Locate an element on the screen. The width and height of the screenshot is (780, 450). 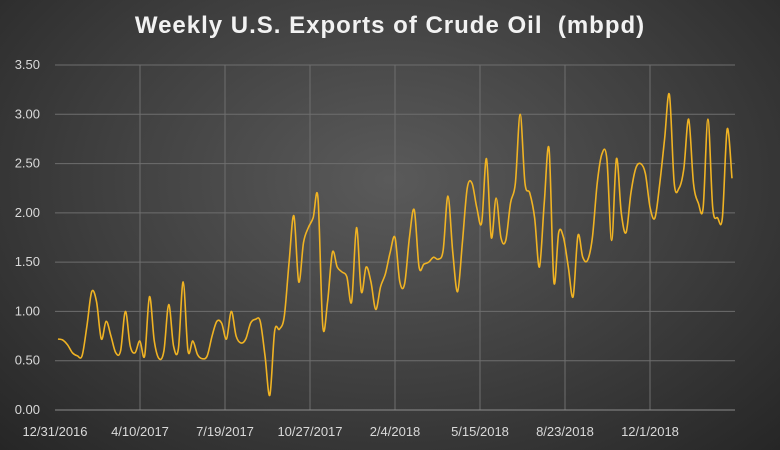
x-tick-label: 8/23/2018 is located at coordinates (565, 431).